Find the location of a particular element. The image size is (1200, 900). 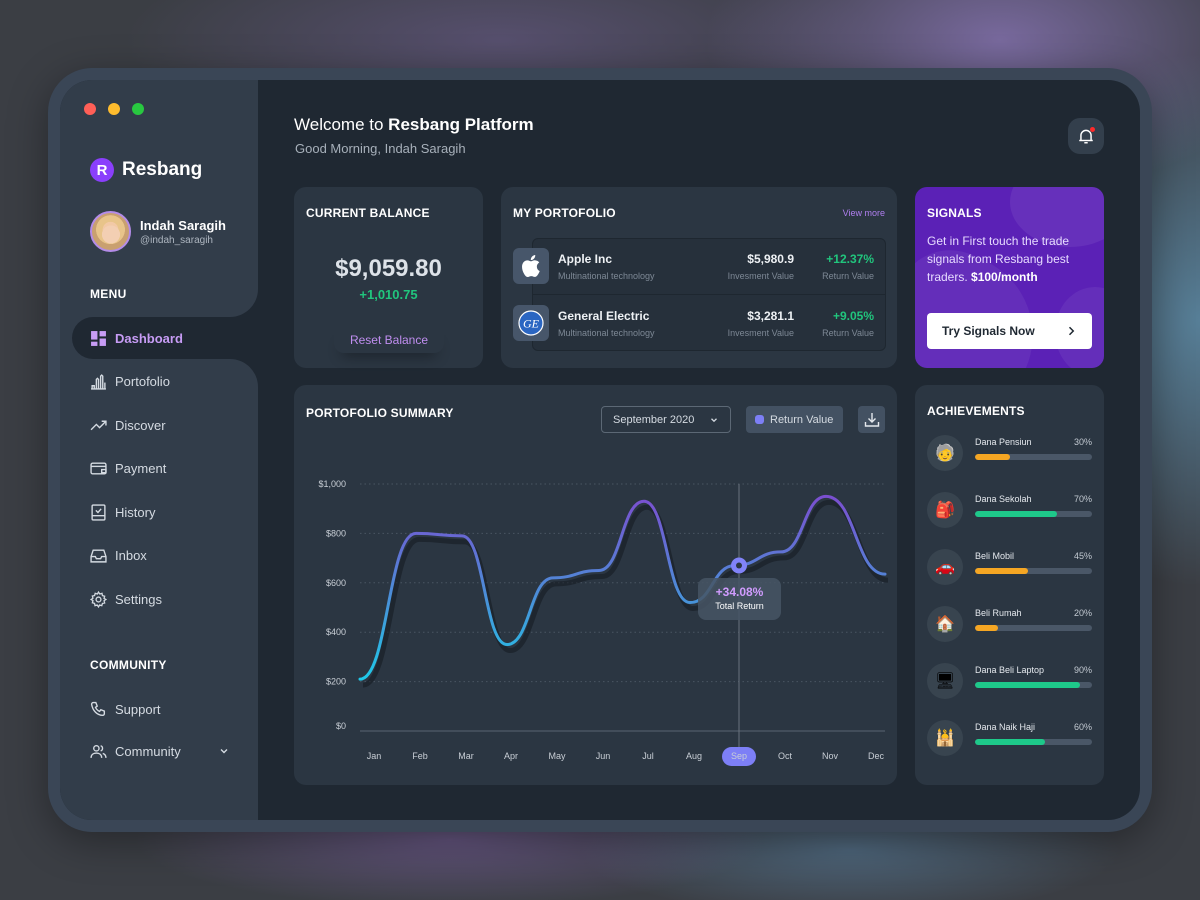

sidebar-item-inbox: Inbox is located at coordinates (165, 555).